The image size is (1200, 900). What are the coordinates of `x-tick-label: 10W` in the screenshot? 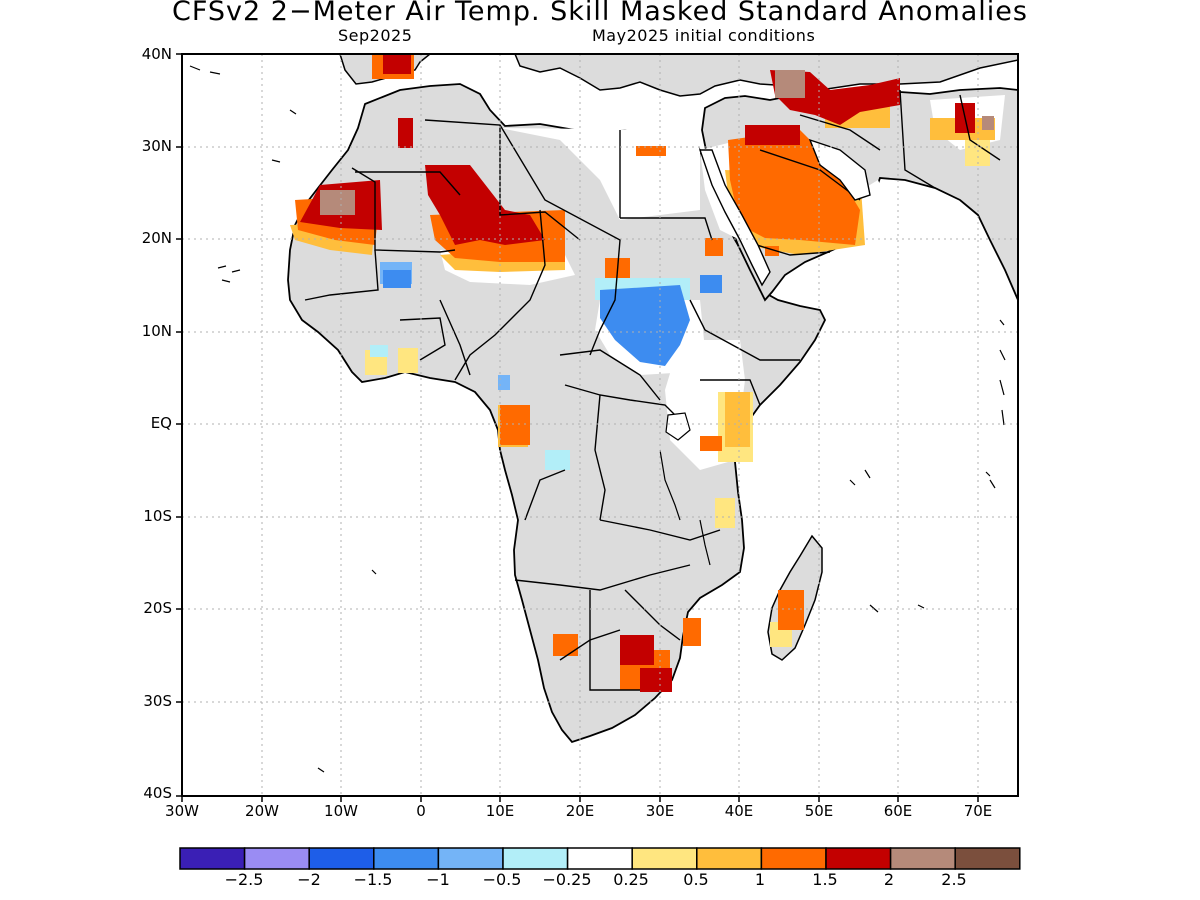 It's located at (341, 811).